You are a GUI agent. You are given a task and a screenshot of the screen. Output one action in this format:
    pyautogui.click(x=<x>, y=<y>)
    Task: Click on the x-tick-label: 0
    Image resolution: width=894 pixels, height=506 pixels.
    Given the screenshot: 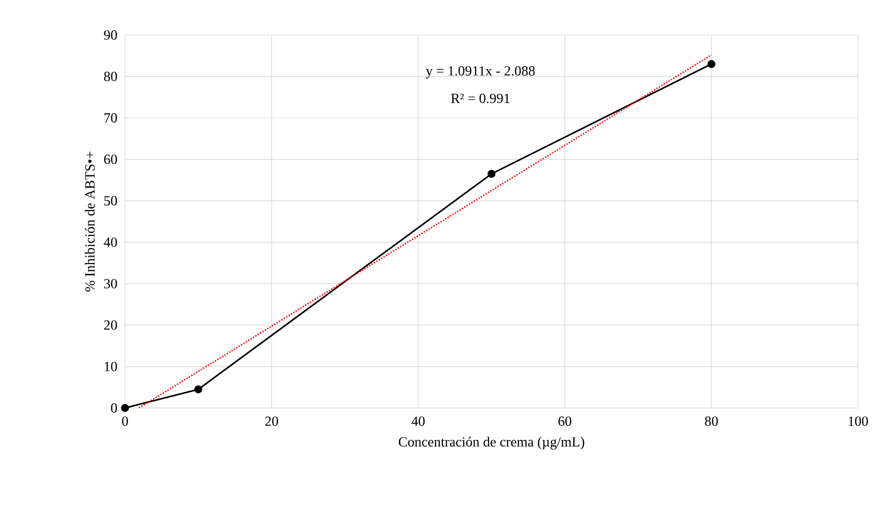 What is the action you would take?
    pyautogui.click(x=125, y=421)
    